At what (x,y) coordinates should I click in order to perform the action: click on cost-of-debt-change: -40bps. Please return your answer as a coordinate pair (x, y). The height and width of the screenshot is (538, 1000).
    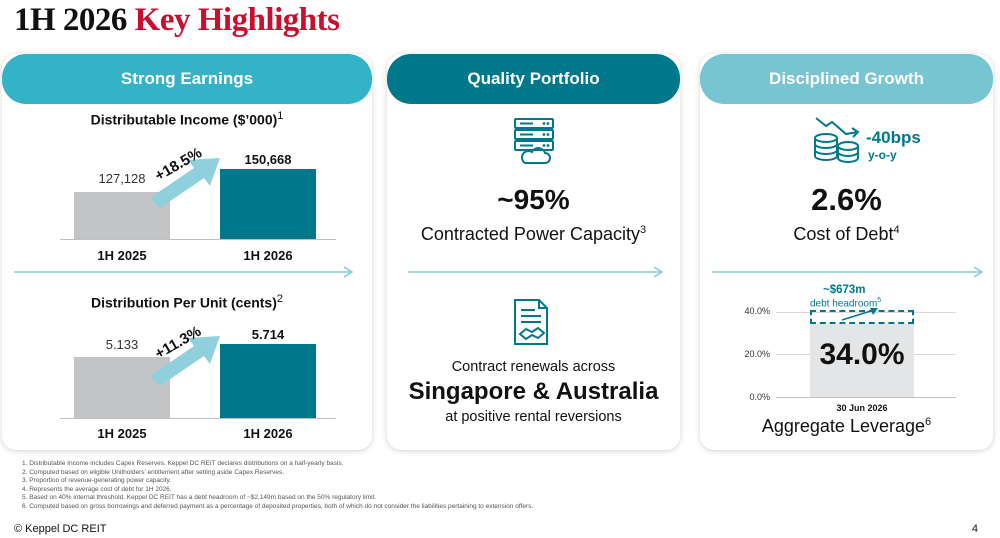
    Looking at the image, I should click on (893, 137).